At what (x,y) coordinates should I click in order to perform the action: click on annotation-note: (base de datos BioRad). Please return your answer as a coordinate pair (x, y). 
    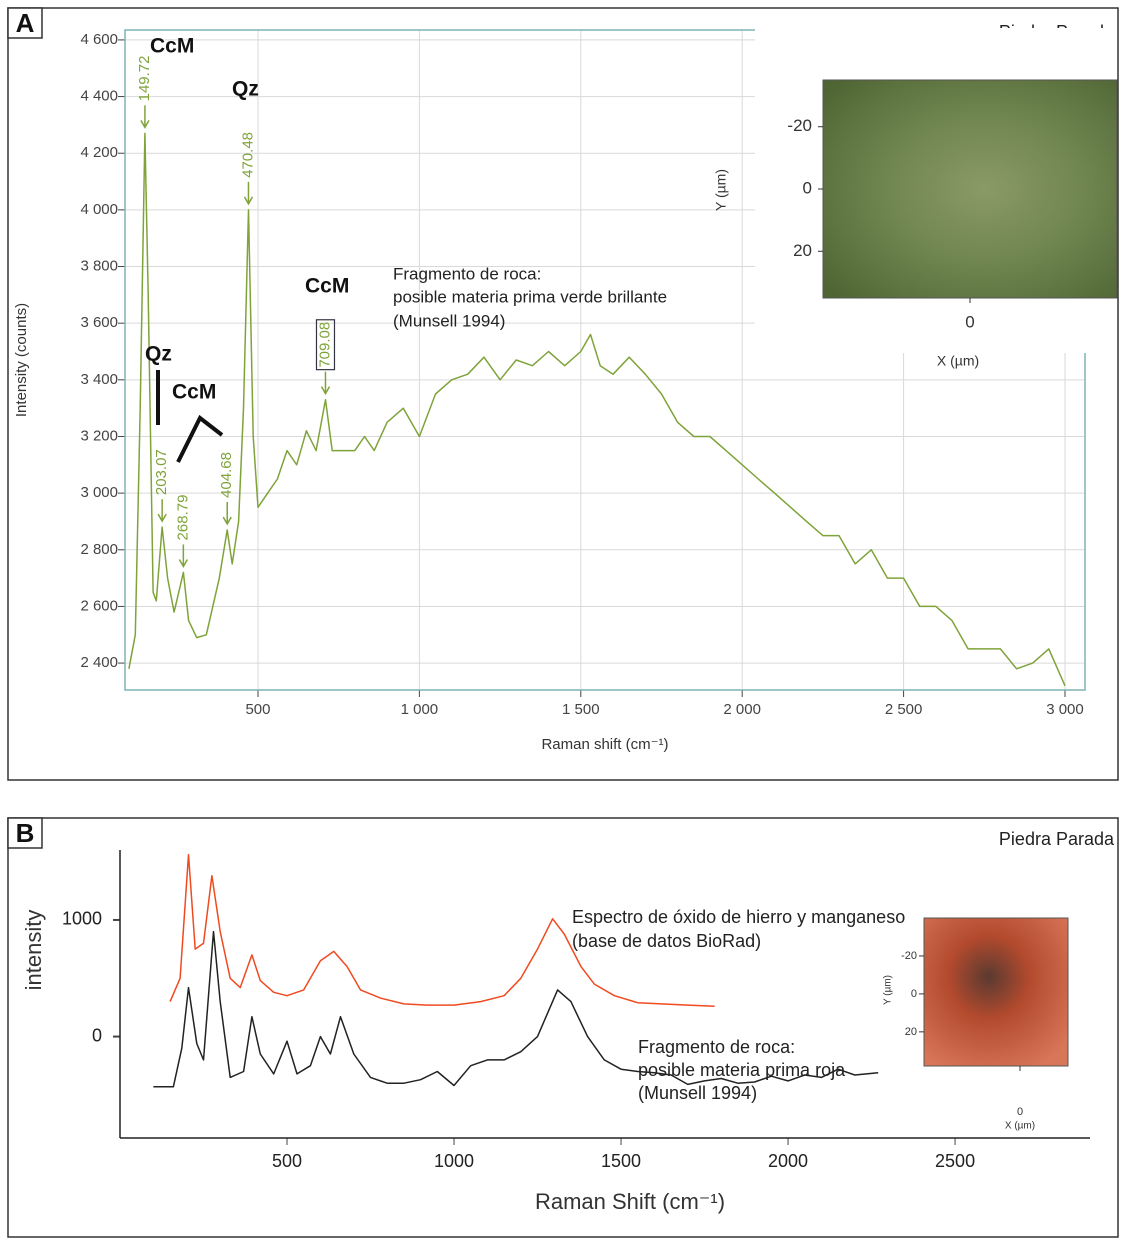
    Looking at the image, I should click on (666, 941).